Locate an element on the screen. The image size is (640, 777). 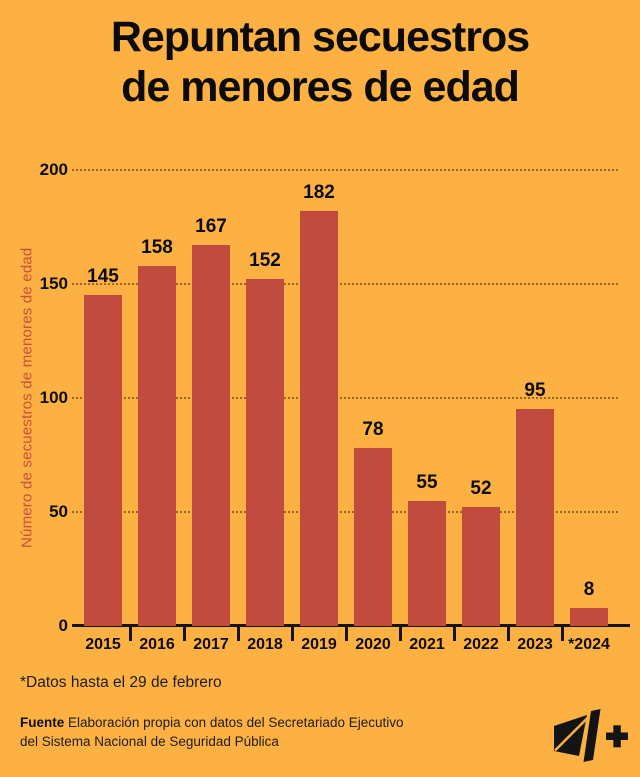
y-tick-label-100: 100 is located at coordinates (53, 397).